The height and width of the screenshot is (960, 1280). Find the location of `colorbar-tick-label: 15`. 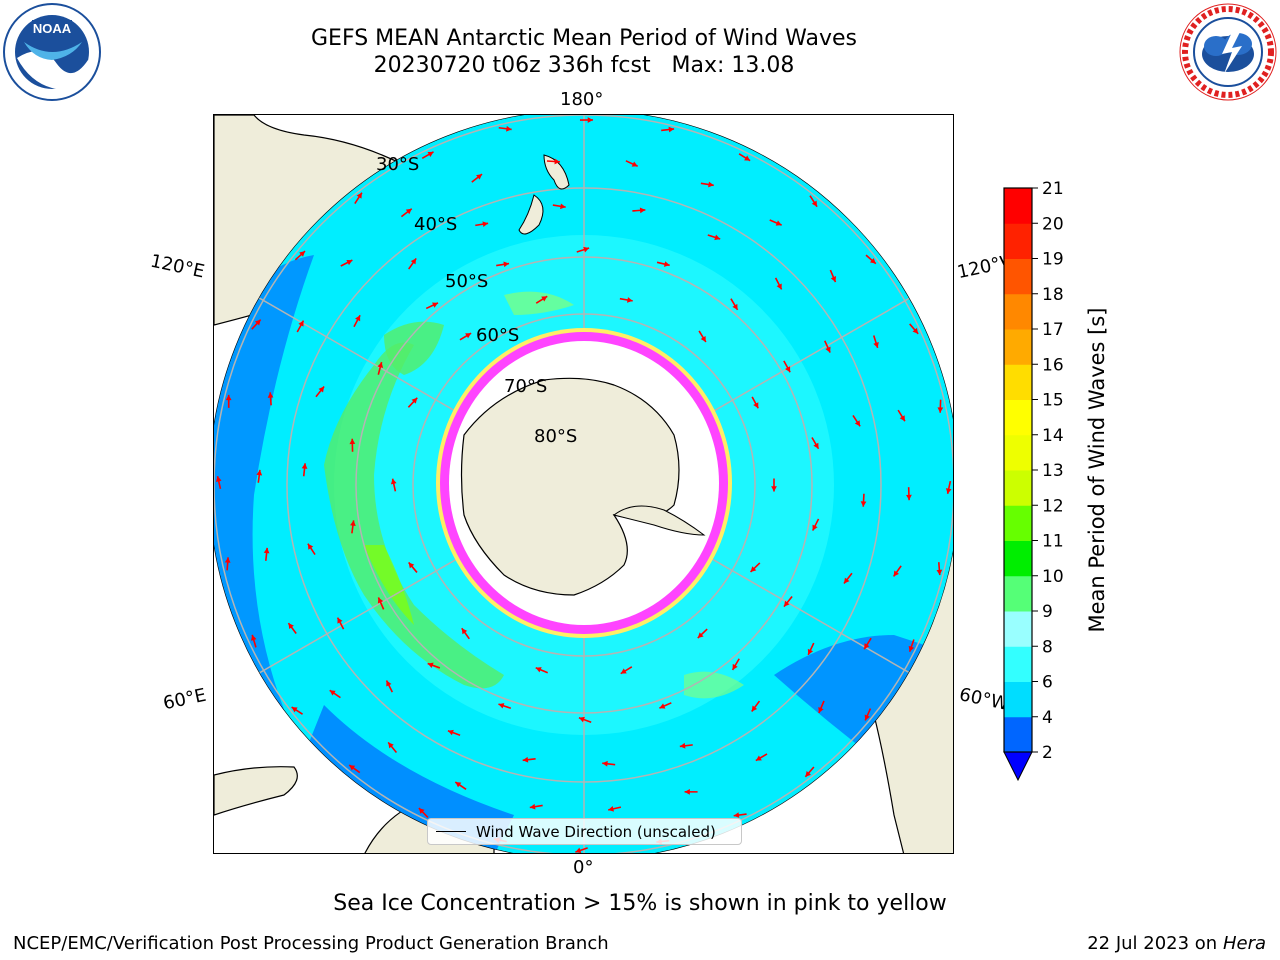

colorbar-tick-label: 15 is located at coordinates (1053, 401).